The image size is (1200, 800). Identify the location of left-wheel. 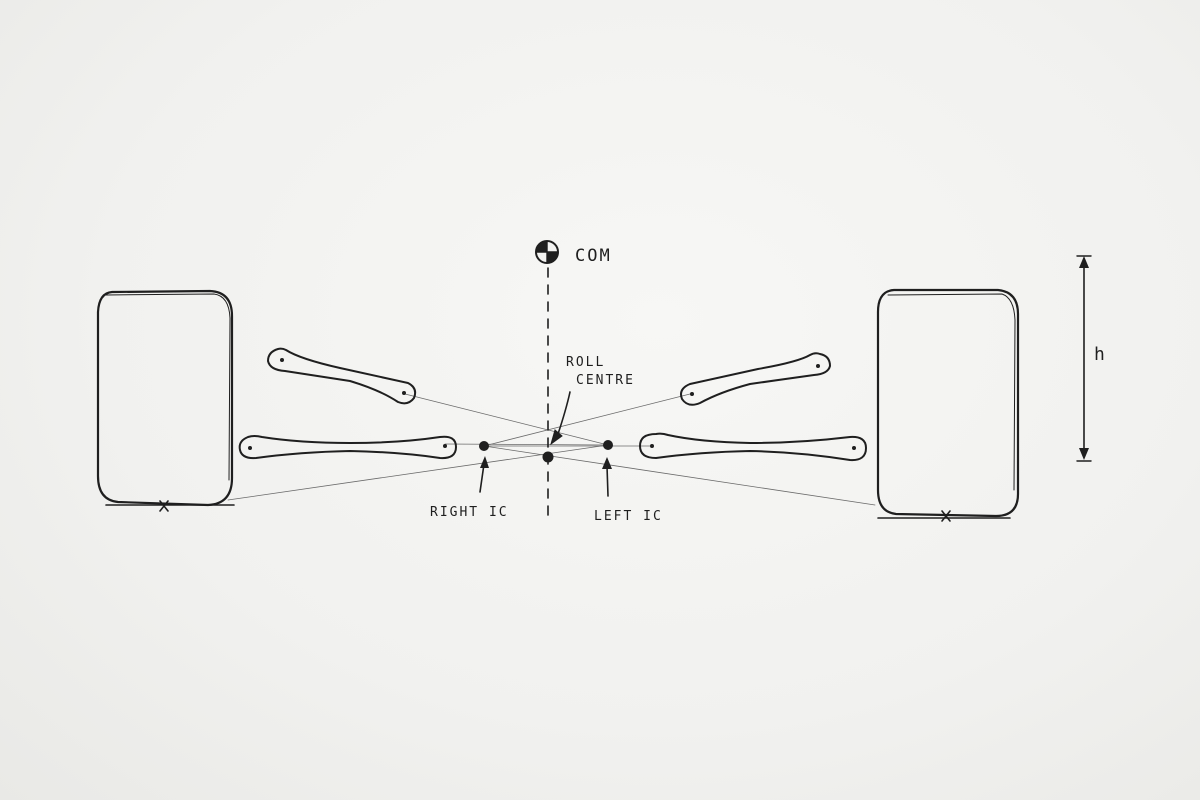
(165, 398).